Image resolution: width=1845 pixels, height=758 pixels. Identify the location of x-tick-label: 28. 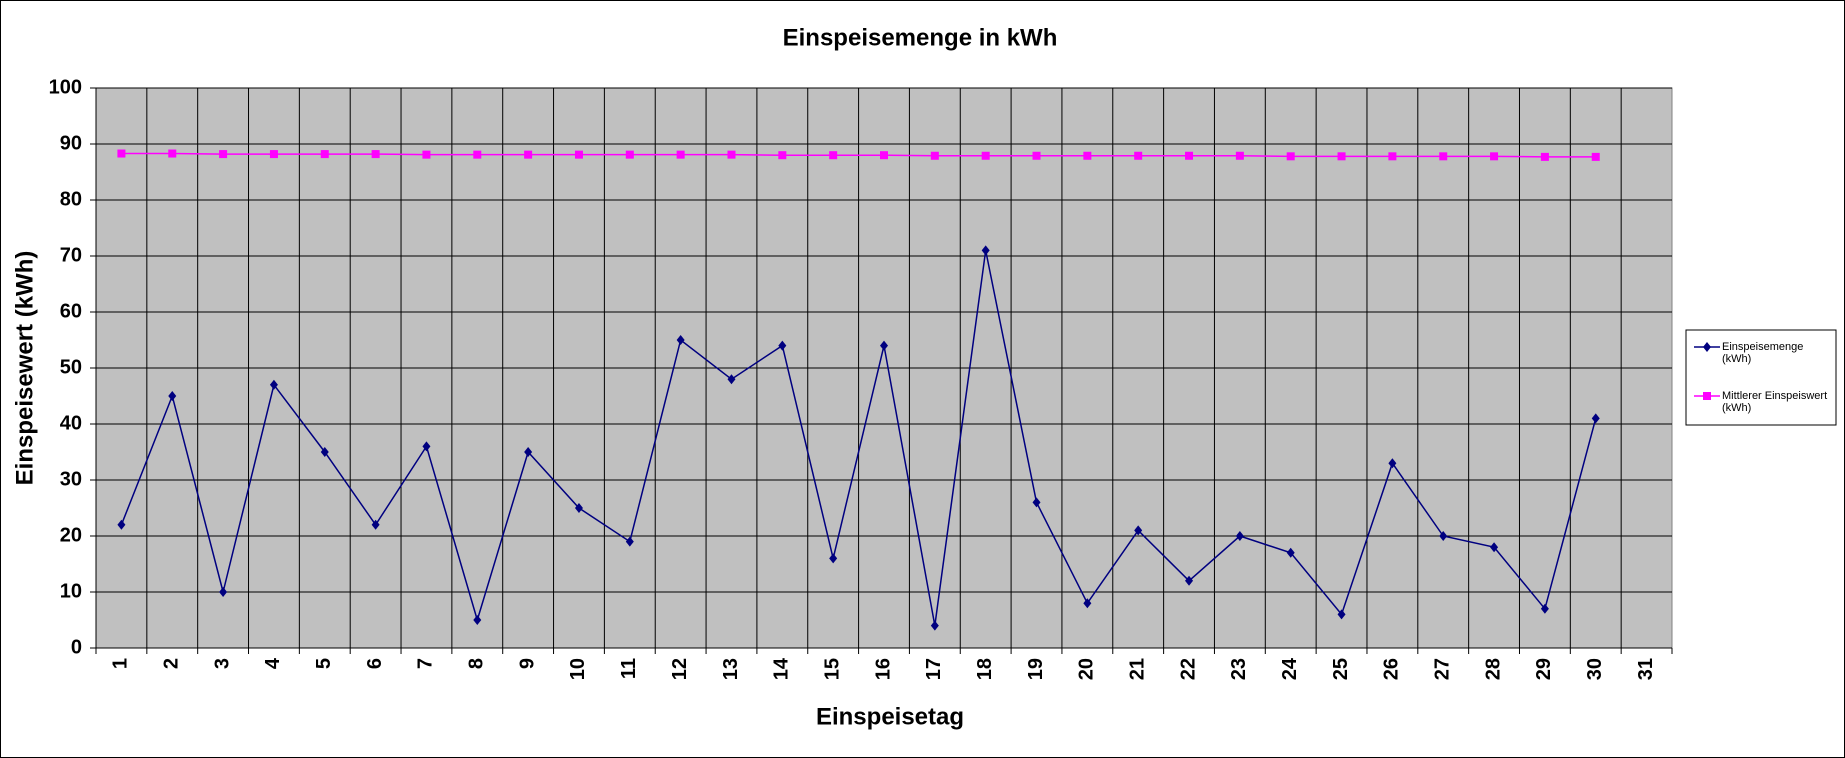
(1493, 669).